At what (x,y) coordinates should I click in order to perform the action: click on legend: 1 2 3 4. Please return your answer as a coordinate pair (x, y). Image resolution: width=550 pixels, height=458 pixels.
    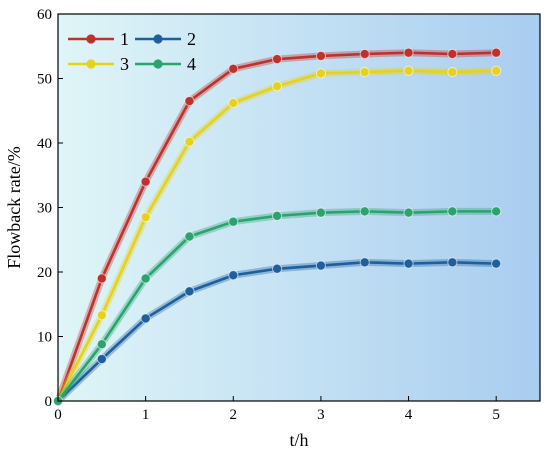
    Looking at the image, I should click on (132, 51).